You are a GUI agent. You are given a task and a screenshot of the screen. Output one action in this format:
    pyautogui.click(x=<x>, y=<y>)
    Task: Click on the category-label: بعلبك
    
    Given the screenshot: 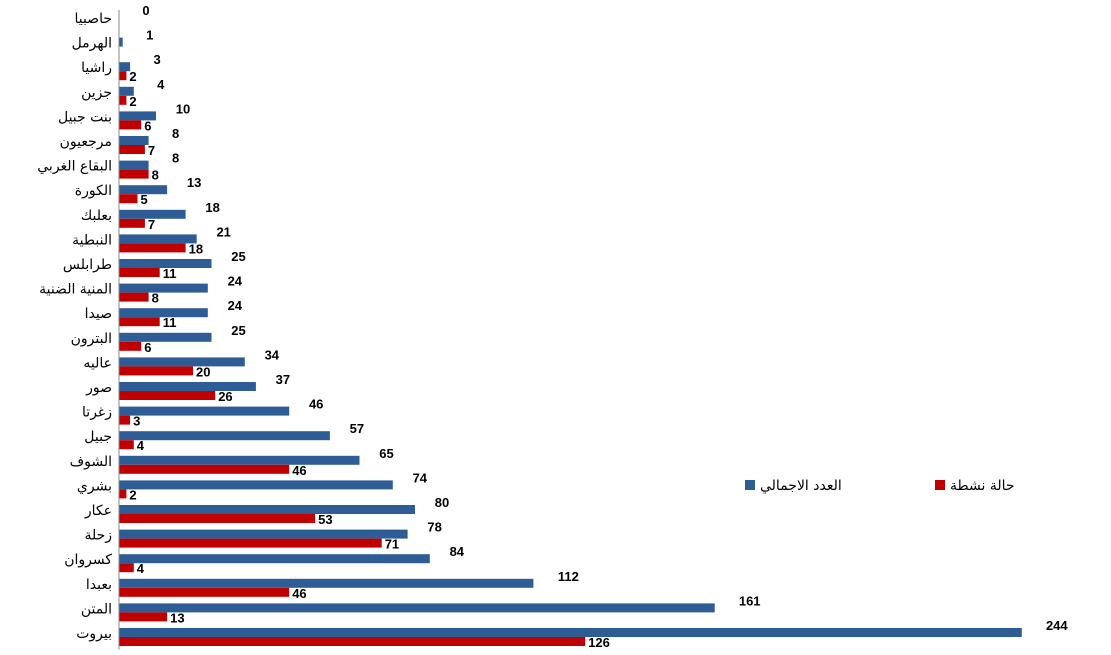 What is the action you would take?
    pyautogui.click(x=96, y=216)
    